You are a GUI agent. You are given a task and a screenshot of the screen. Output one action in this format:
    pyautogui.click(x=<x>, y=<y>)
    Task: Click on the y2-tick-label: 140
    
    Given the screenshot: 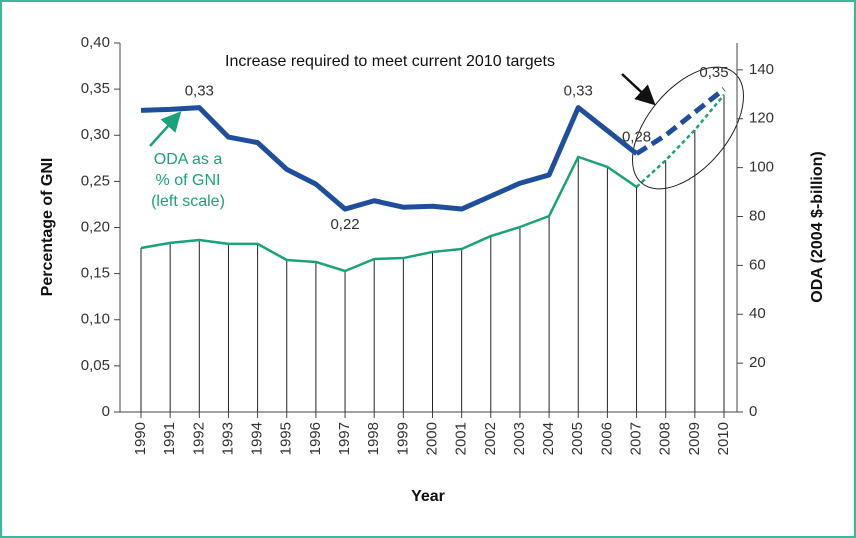 What is the action you would take?
    pyautogui.click(x=761, y=69)
    